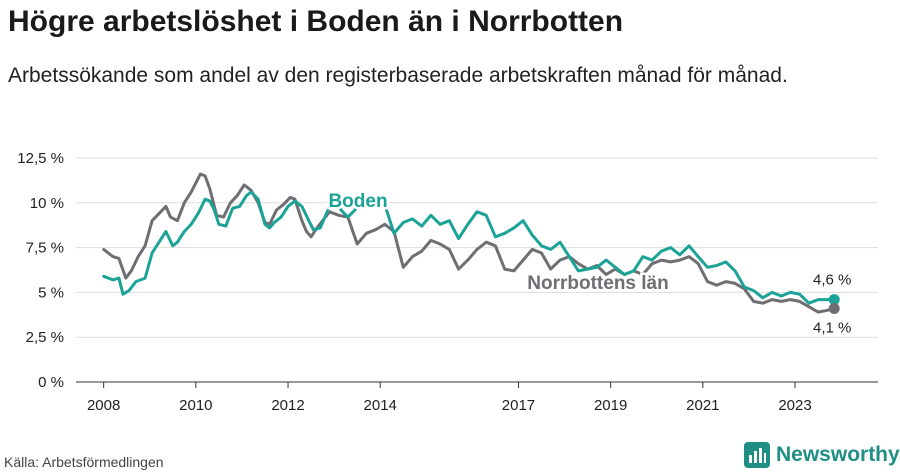  Describe the element at coordinates (832, 280) in the screenshot. I see `boden-end-label: 4,6 %` at that location.